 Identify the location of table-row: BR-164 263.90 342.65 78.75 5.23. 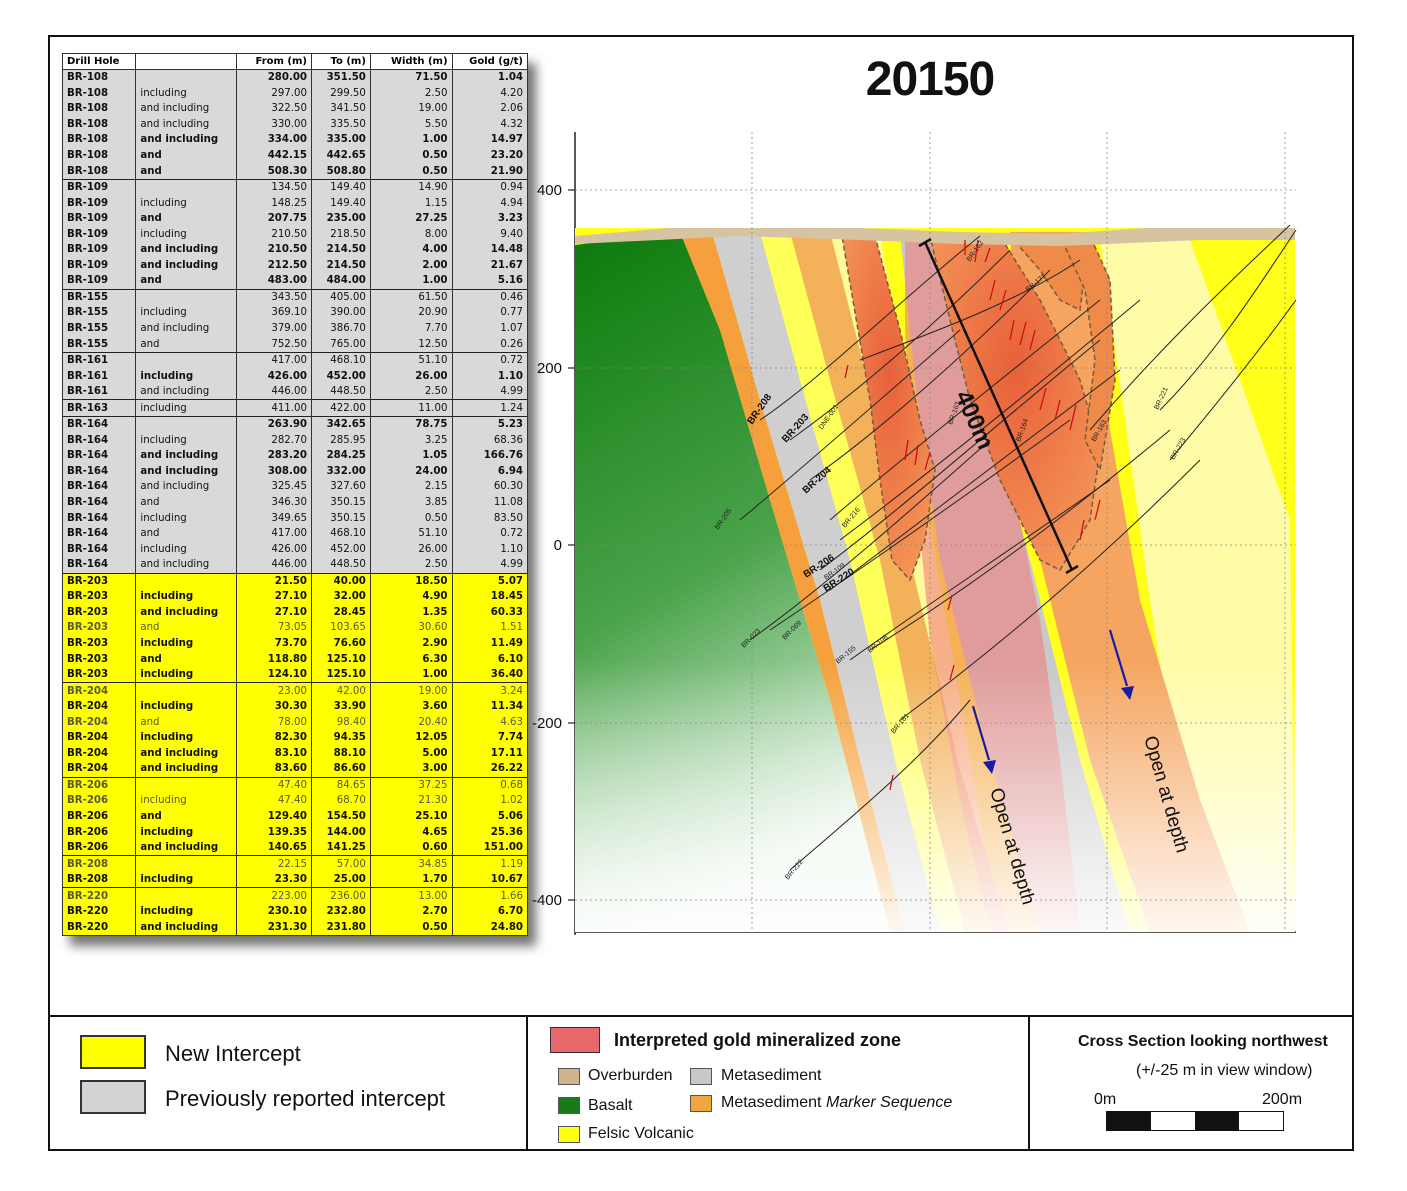
(295, 424).